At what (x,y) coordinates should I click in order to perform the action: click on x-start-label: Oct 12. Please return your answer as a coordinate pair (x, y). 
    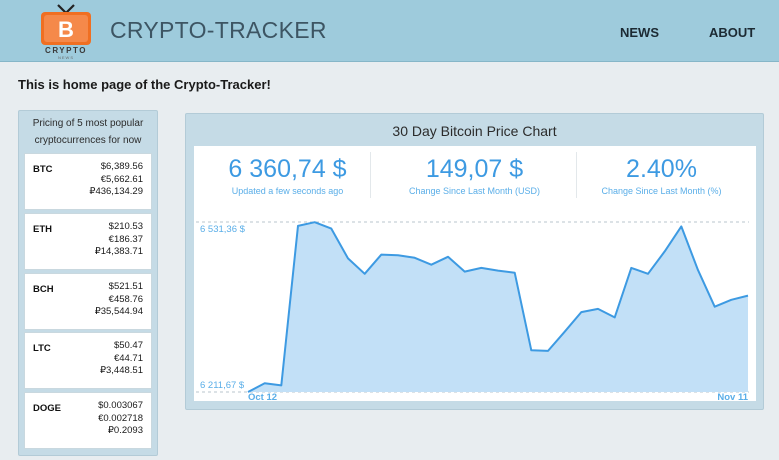
    Looking at the image, I should click on (262, 396).